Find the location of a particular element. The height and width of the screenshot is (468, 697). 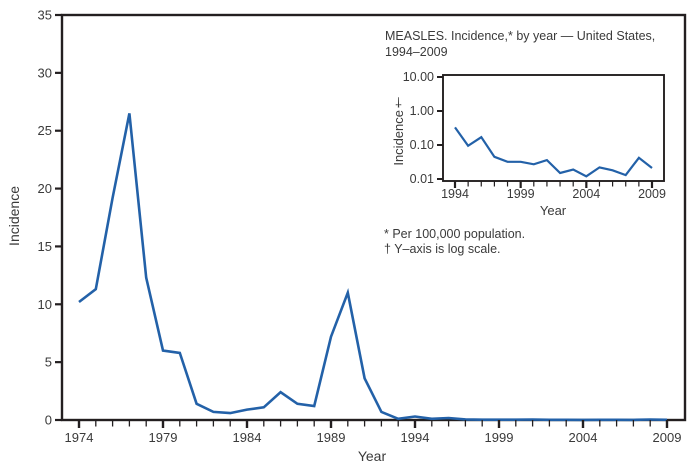

svg-text: 1.00 is located at coordinates (422, 111).